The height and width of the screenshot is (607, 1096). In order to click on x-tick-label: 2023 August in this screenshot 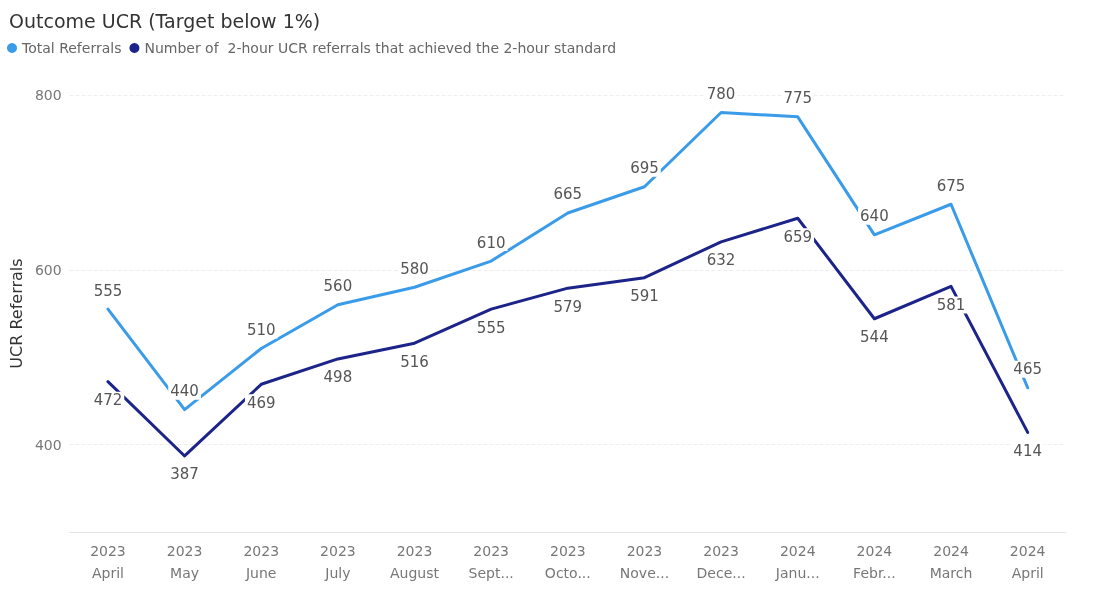, I will do `click(415, 562)`.